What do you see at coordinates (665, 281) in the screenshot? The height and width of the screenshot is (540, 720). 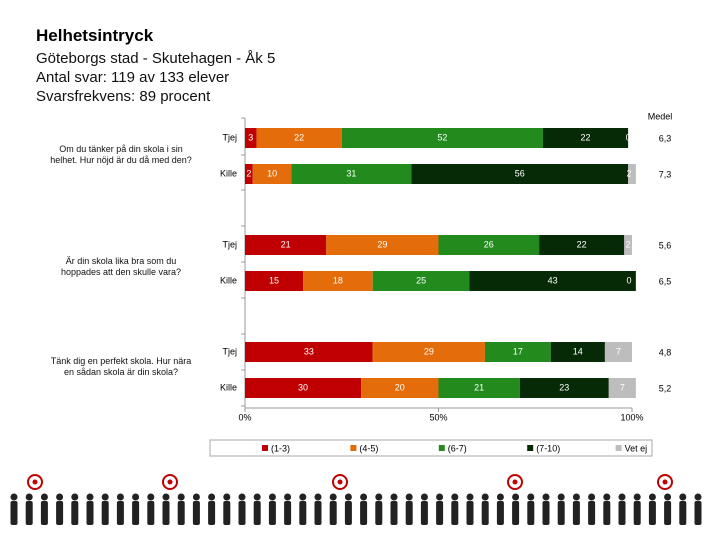 I see `mean-value: 6,5` at bounding box center [665, 281].